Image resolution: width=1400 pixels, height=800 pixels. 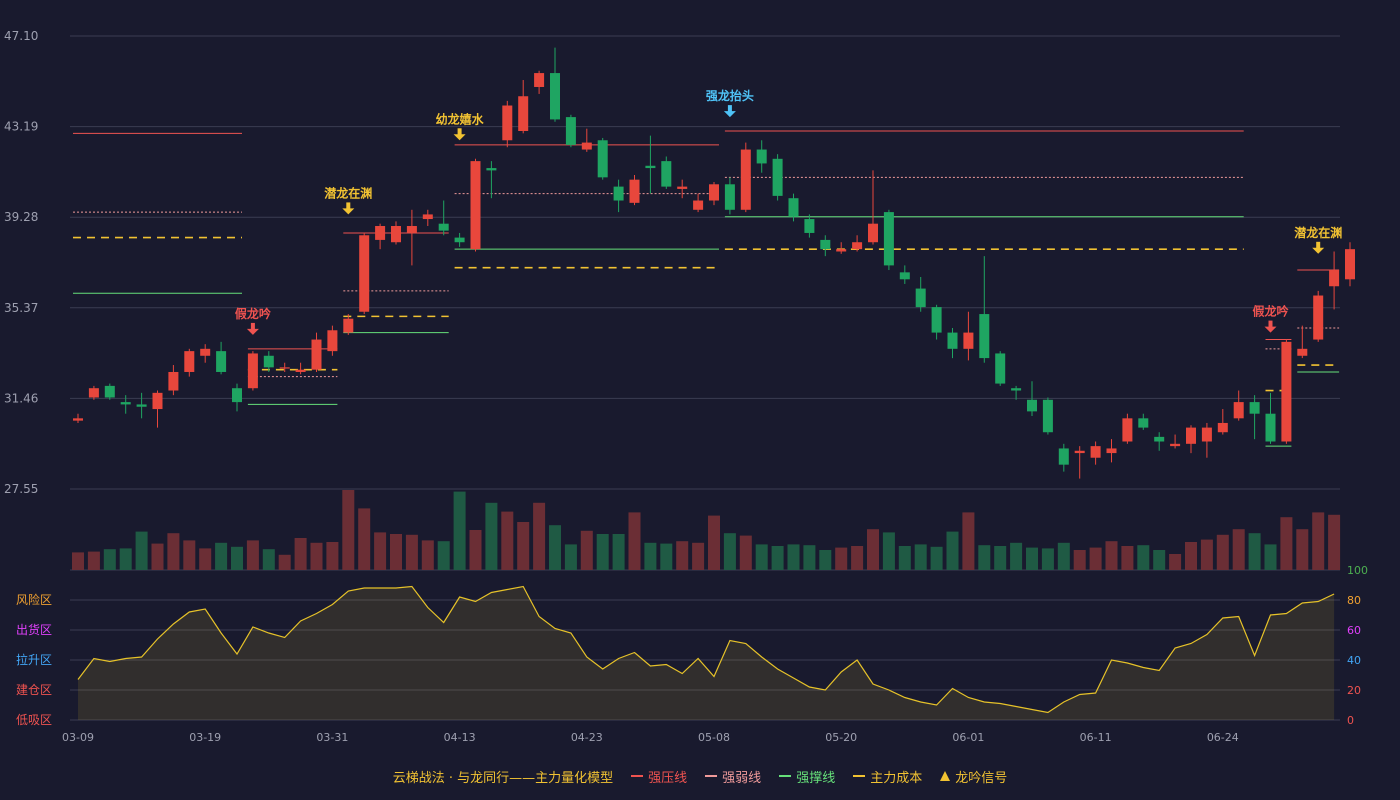 I want to click on zone-label: 风险区, so click(x=34, y=599).